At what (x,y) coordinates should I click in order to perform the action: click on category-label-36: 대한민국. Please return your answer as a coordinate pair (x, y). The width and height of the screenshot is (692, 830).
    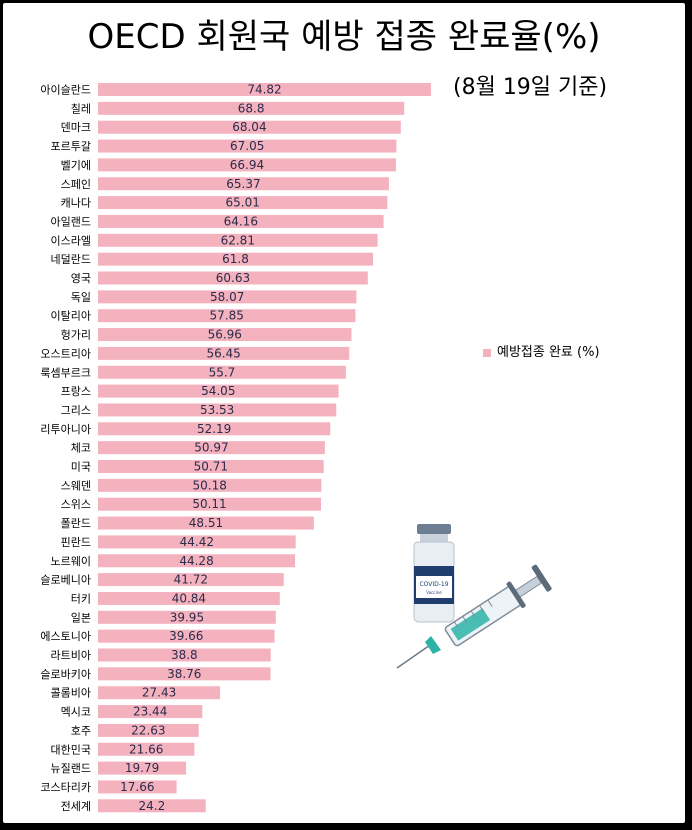
    Looking at the image, I should click on (71, 749).